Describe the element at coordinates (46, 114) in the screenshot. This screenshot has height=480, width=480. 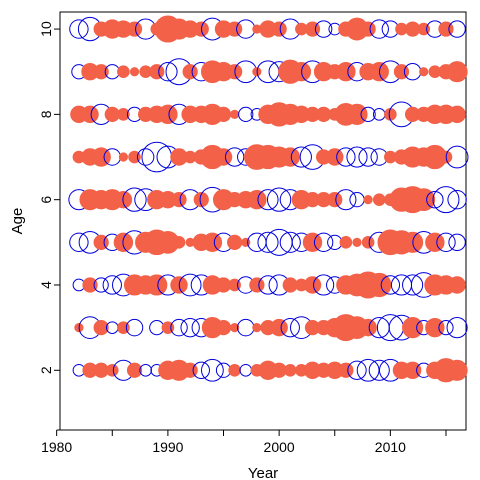
I see `y-tick-label: 8` at that location.